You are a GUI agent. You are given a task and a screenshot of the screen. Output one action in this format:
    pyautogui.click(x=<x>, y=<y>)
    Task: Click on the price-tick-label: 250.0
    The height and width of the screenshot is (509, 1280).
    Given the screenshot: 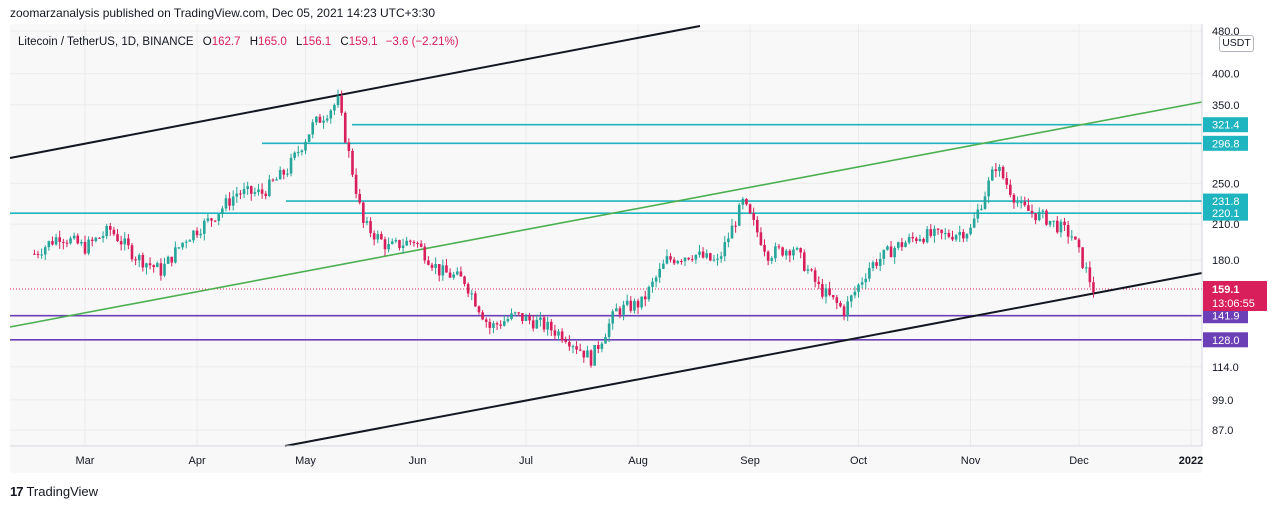 What is the action you would take?
    pyautogui.click(x=1226, y=184)
    